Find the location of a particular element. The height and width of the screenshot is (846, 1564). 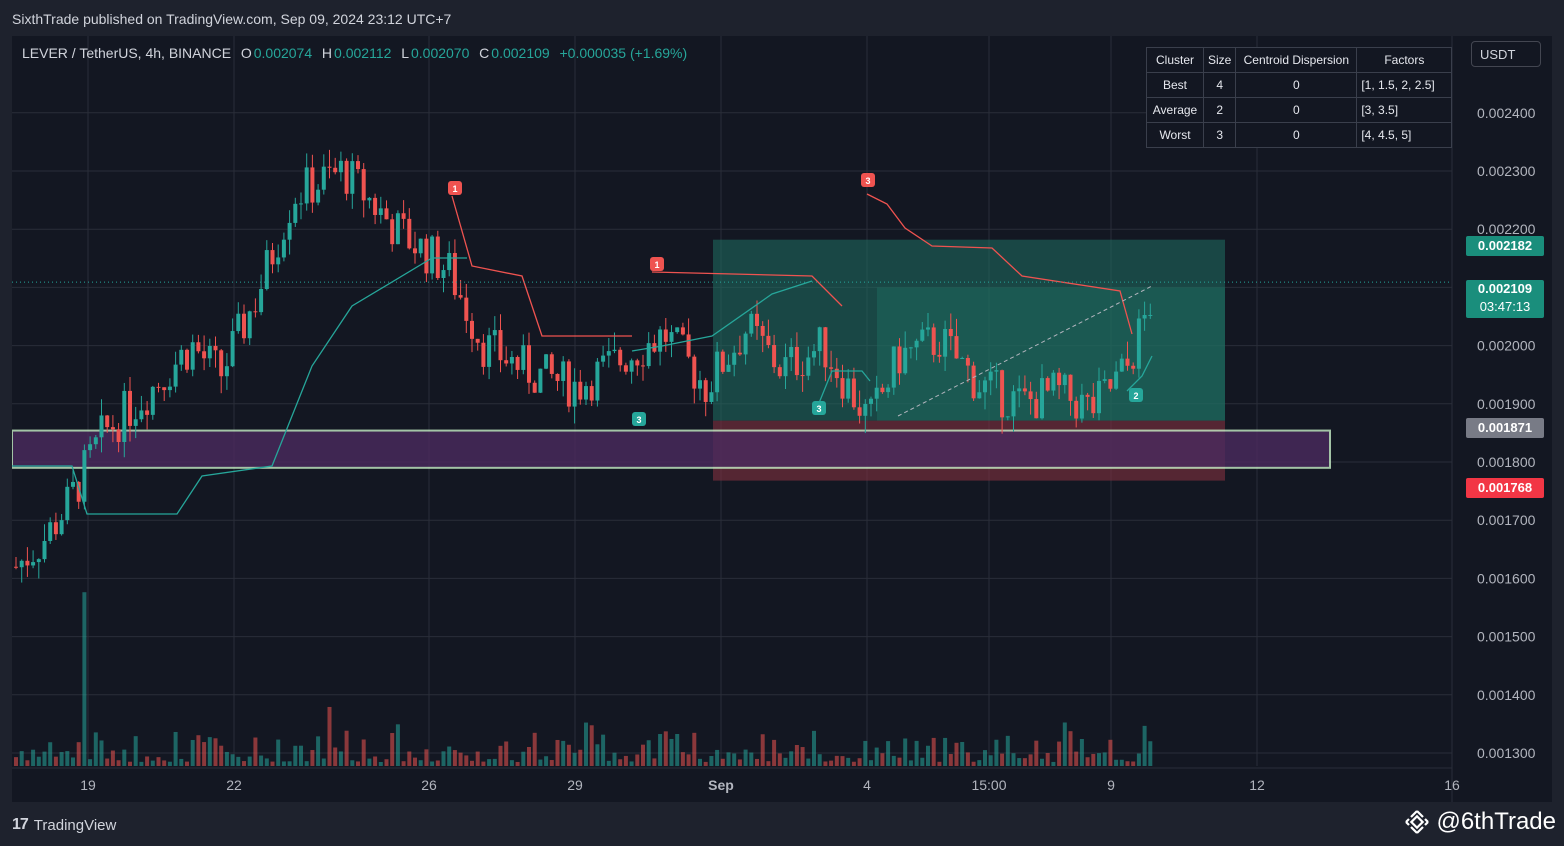

trailing-stop-bull-line is located at coordinates (843, 389).